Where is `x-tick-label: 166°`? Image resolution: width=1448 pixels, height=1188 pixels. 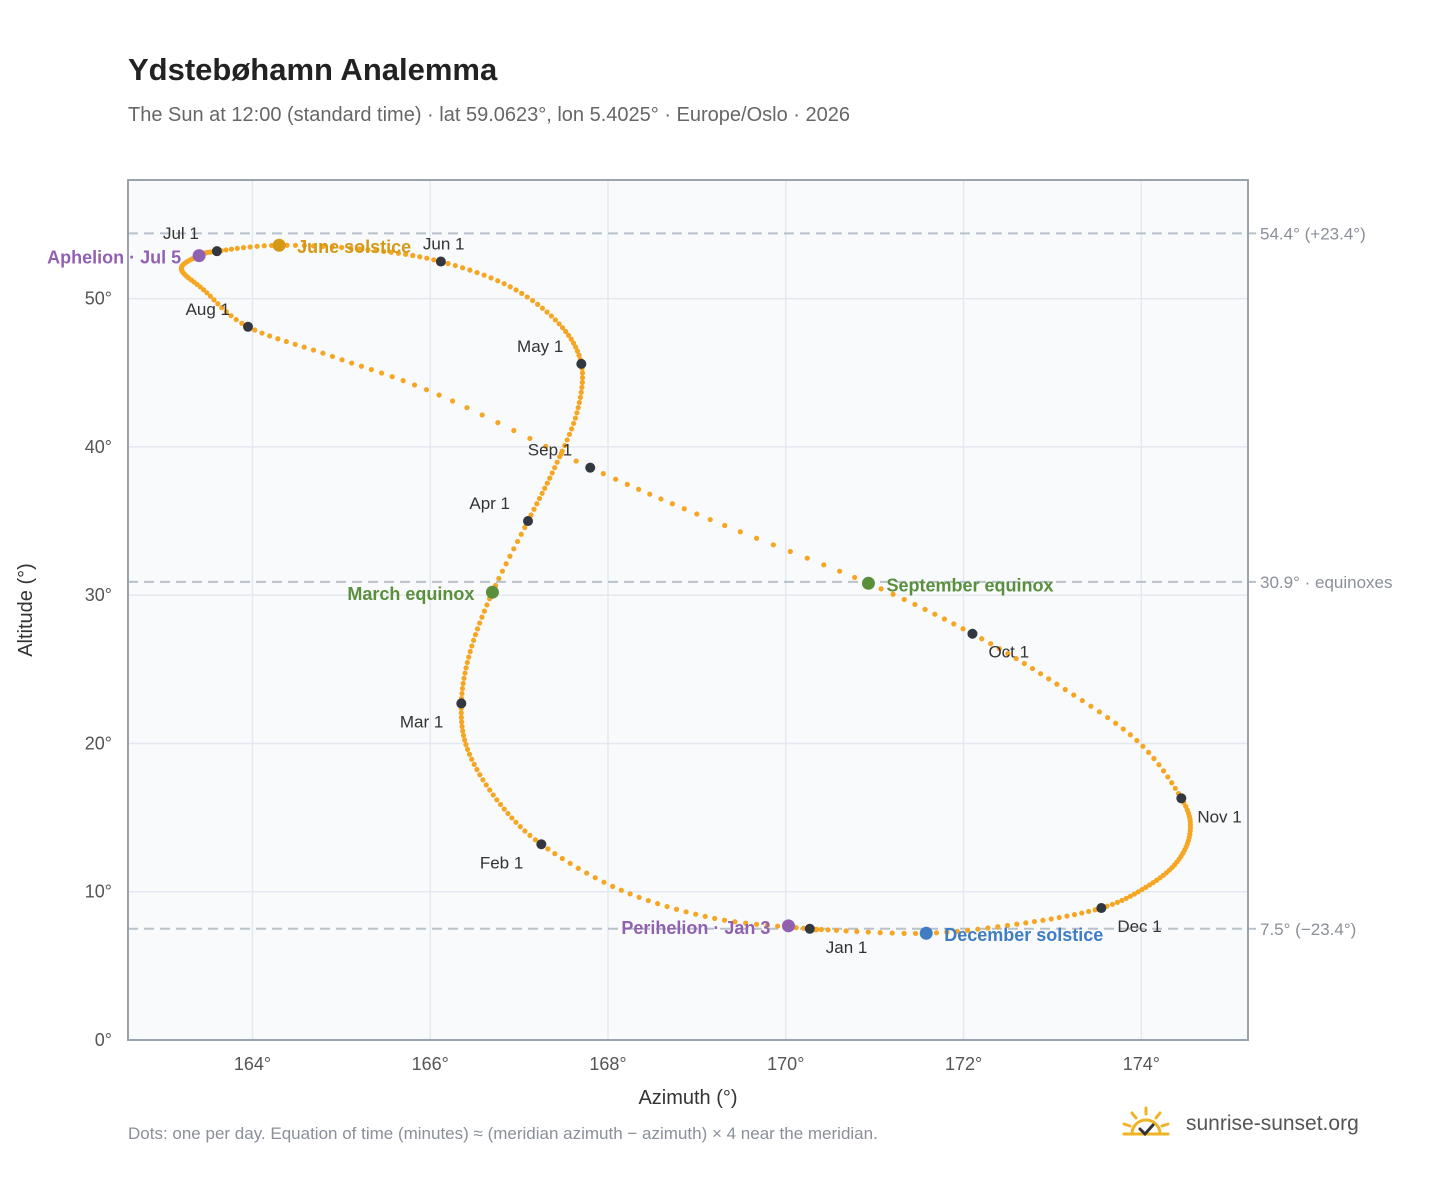
x-tick-label: 166° is located at coordinates (430, 1064).